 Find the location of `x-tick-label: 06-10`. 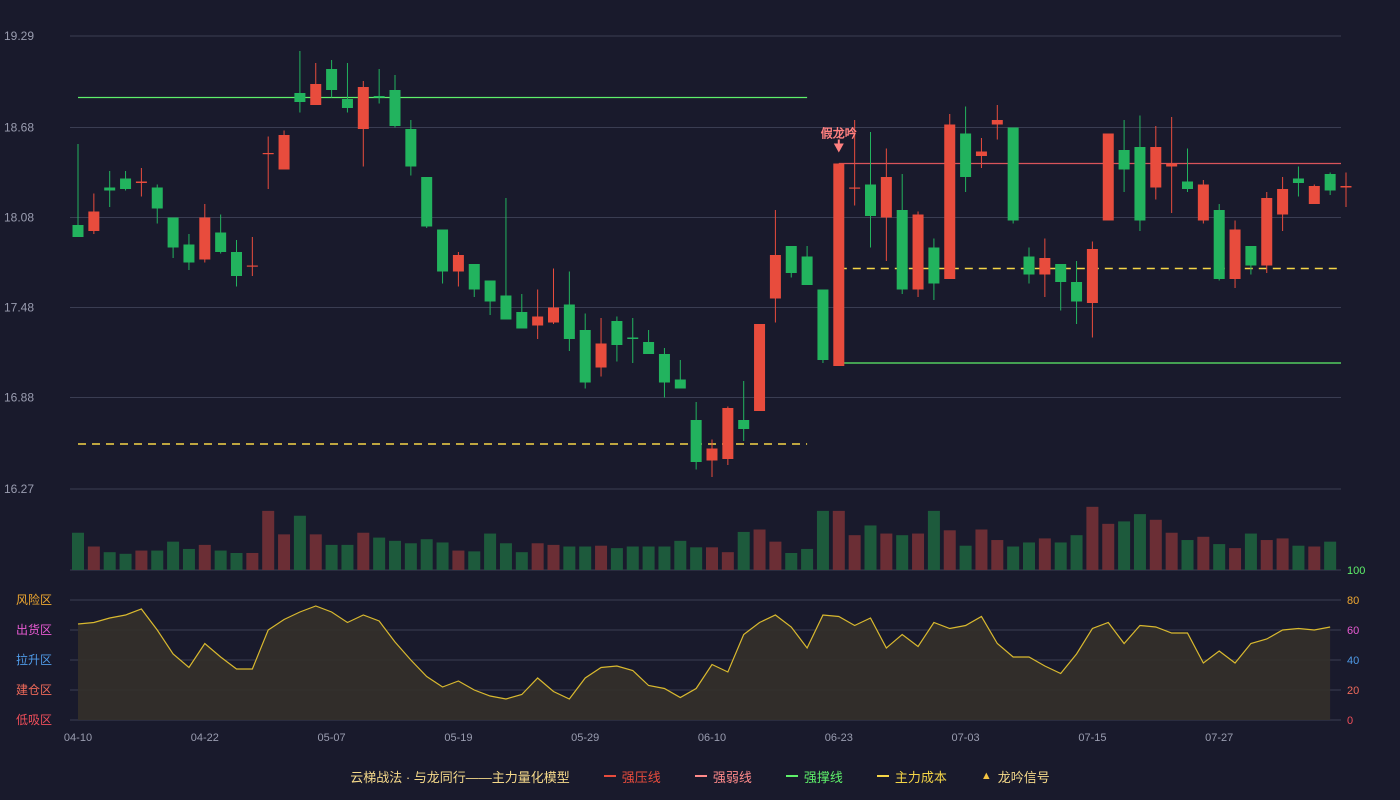

x-tick-label: 06-10 is located at coordinates (712, 738).